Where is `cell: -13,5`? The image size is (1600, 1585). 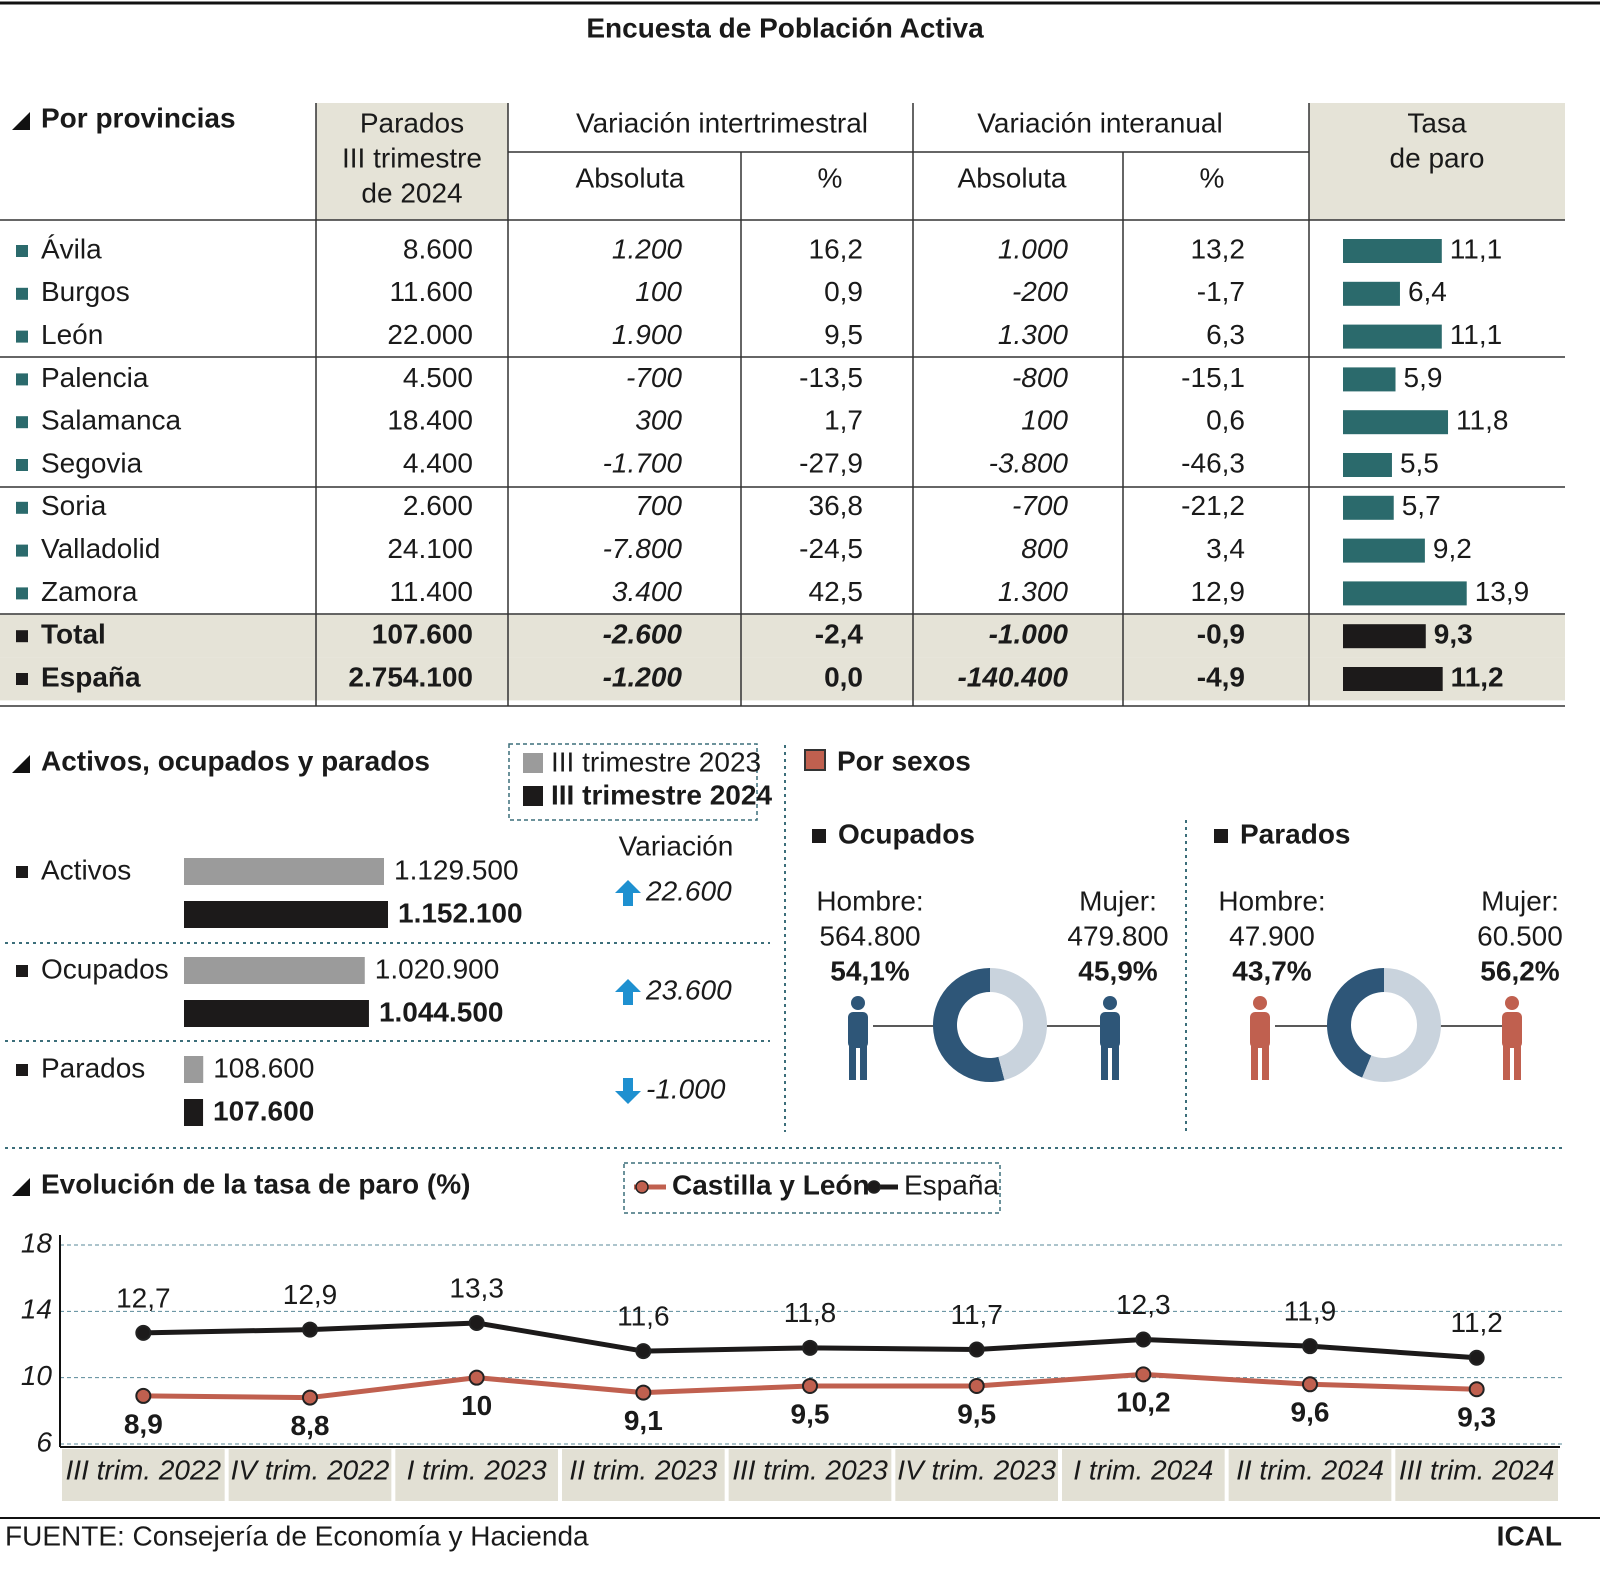
cell: -13,5 is located at coordinates (831, 377).